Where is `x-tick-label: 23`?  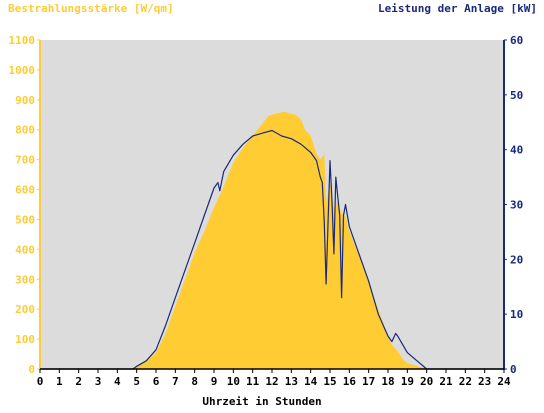 x-tick-label: 23 is located at coordinates (484, 381).